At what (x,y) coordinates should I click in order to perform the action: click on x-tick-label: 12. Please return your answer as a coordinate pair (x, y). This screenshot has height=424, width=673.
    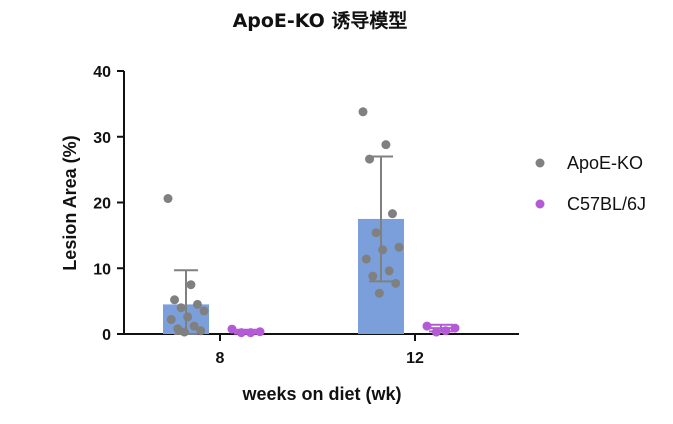
    Looking at the image, I should click on (415, 358).